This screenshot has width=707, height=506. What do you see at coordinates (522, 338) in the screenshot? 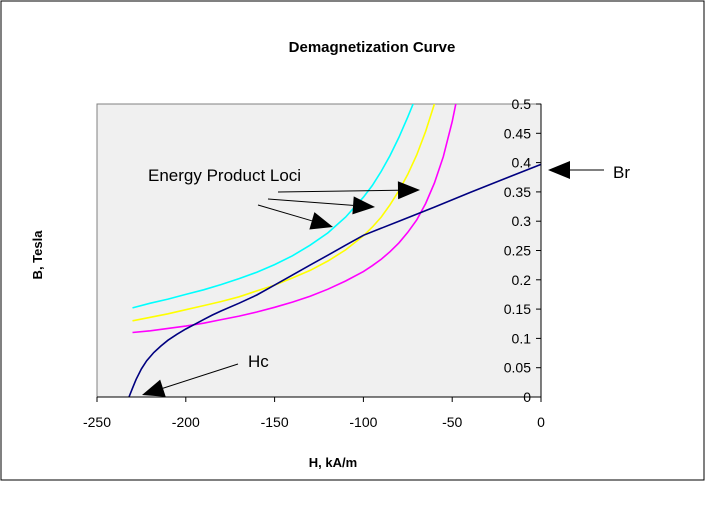
I see `y-tick-label: 0.1` at bounding box center [522, 338].